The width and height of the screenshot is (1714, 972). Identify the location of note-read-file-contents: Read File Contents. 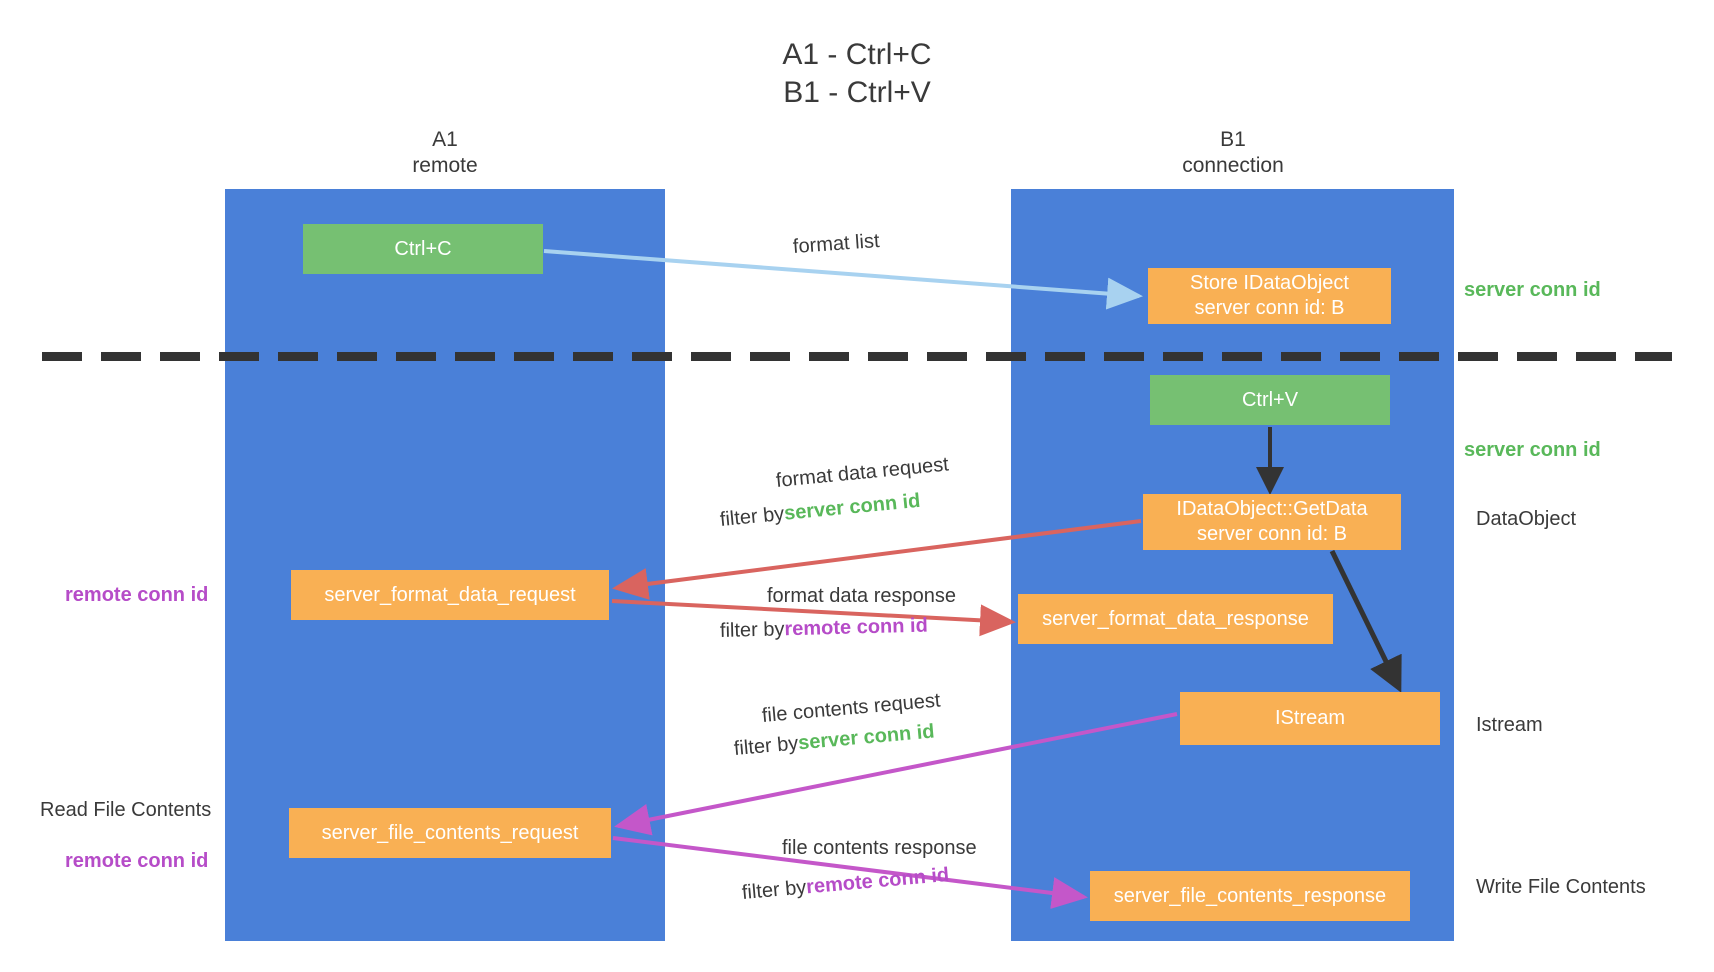
(126, 810).